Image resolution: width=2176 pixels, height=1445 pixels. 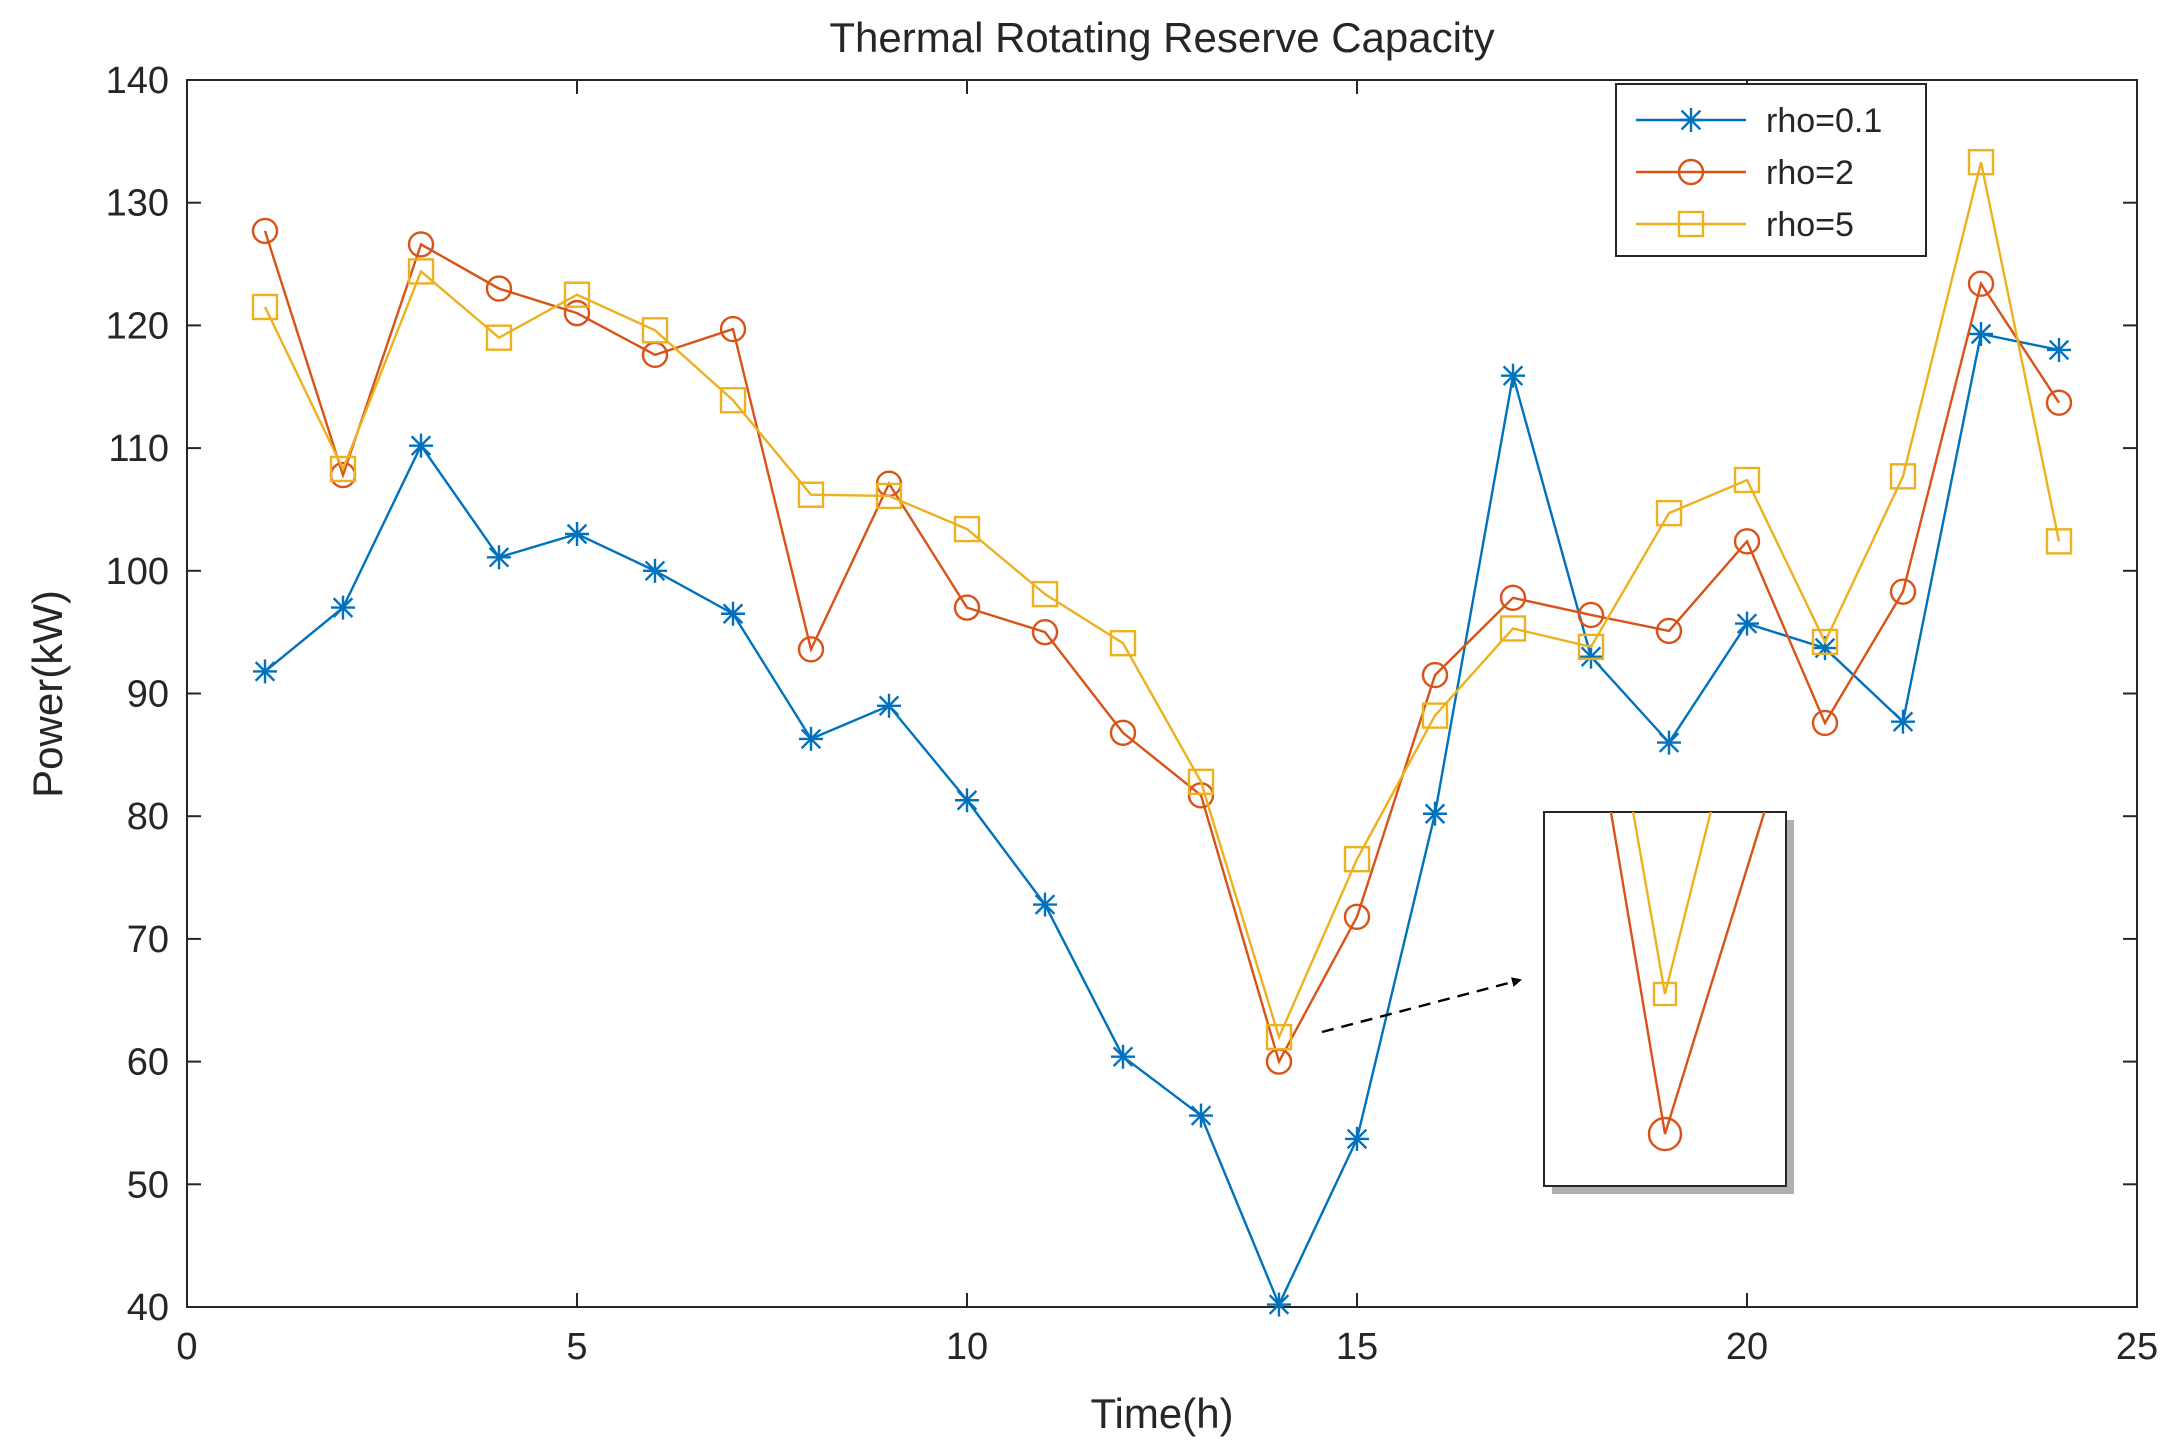 What do you see at coordinates (1161, 1413) in the screenshot?
I see `x-axis-label: Time(h)` at bounding box center [1161, 1413].